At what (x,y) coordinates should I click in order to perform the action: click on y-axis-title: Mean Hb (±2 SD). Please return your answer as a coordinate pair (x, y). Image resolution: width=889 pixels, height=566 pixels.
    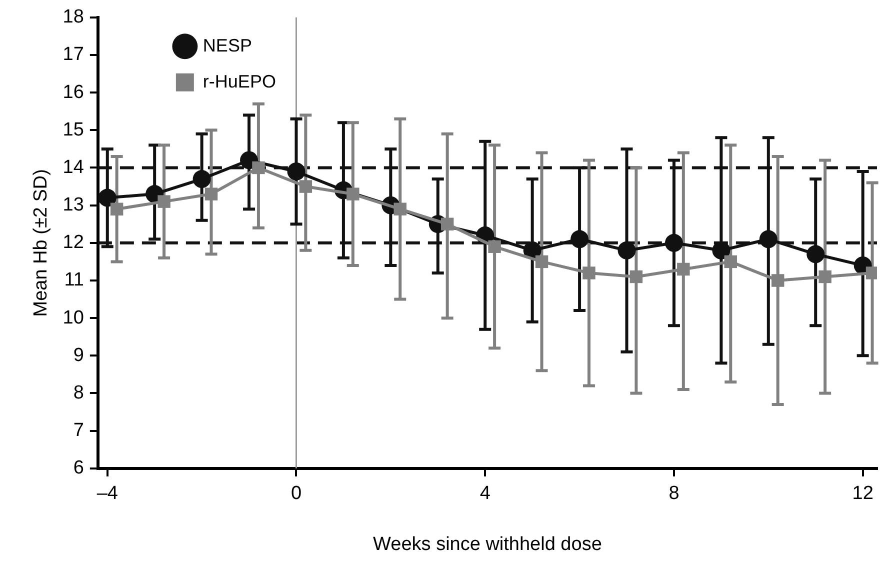
    Looking at the image, I should click on (41, 243).